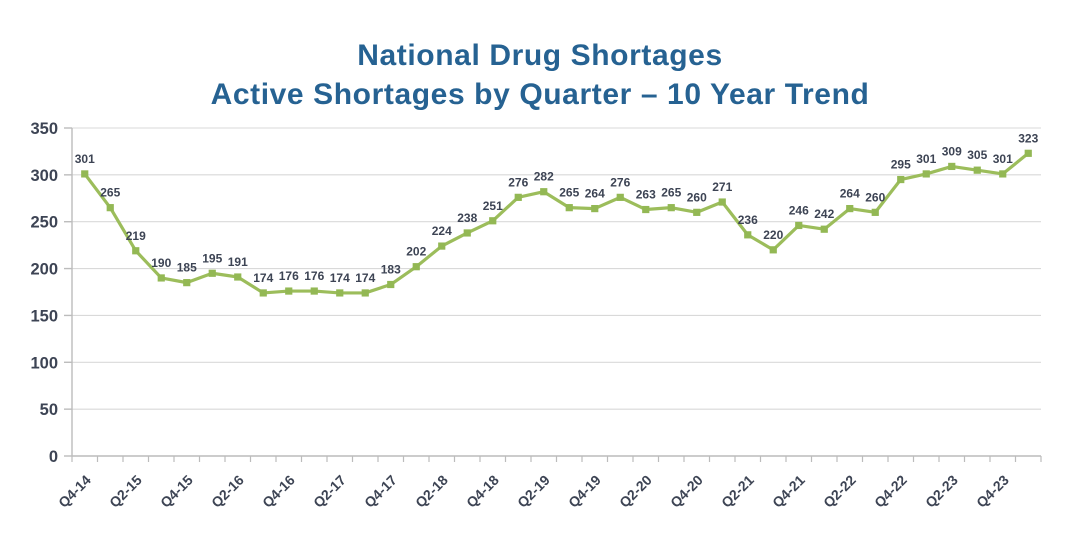 The height and width of the screenshot is (556, 1080). What do you see at coordinates (278, 491) in the screenshot?
I see `x-axis-label: Q4-16` at bounding box center [278, 491].